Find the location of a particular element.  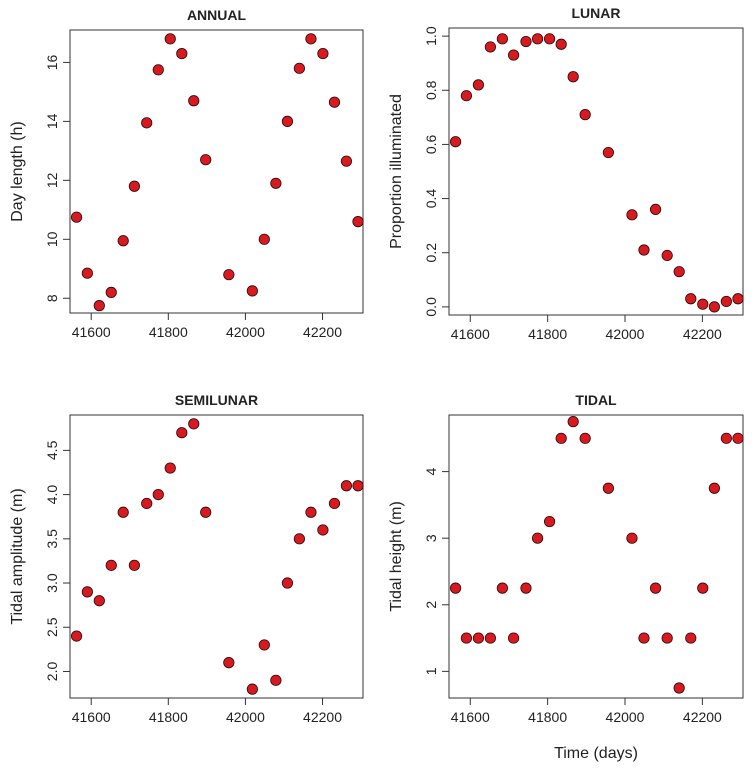

y-axis-label: Day length (h) is located at coordinates (17, 171).